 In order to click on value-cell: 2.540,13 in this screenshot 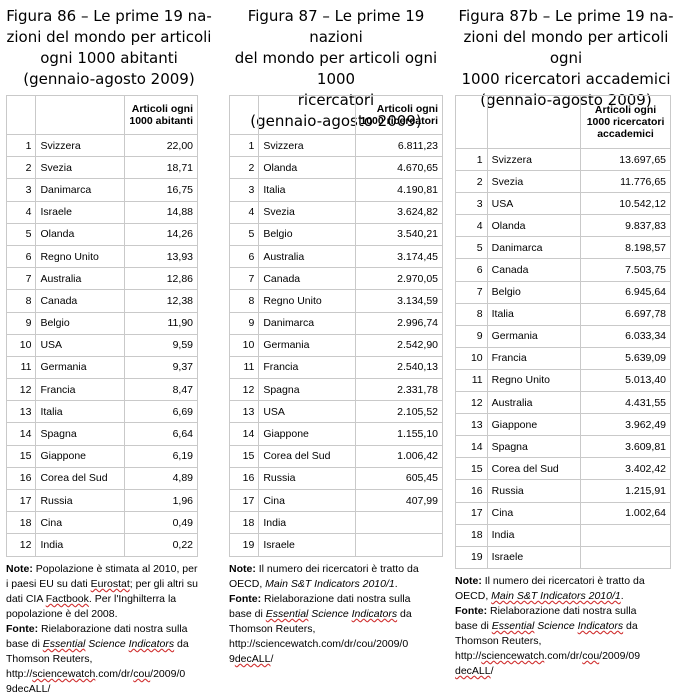, I will do `click(399, 367)`.